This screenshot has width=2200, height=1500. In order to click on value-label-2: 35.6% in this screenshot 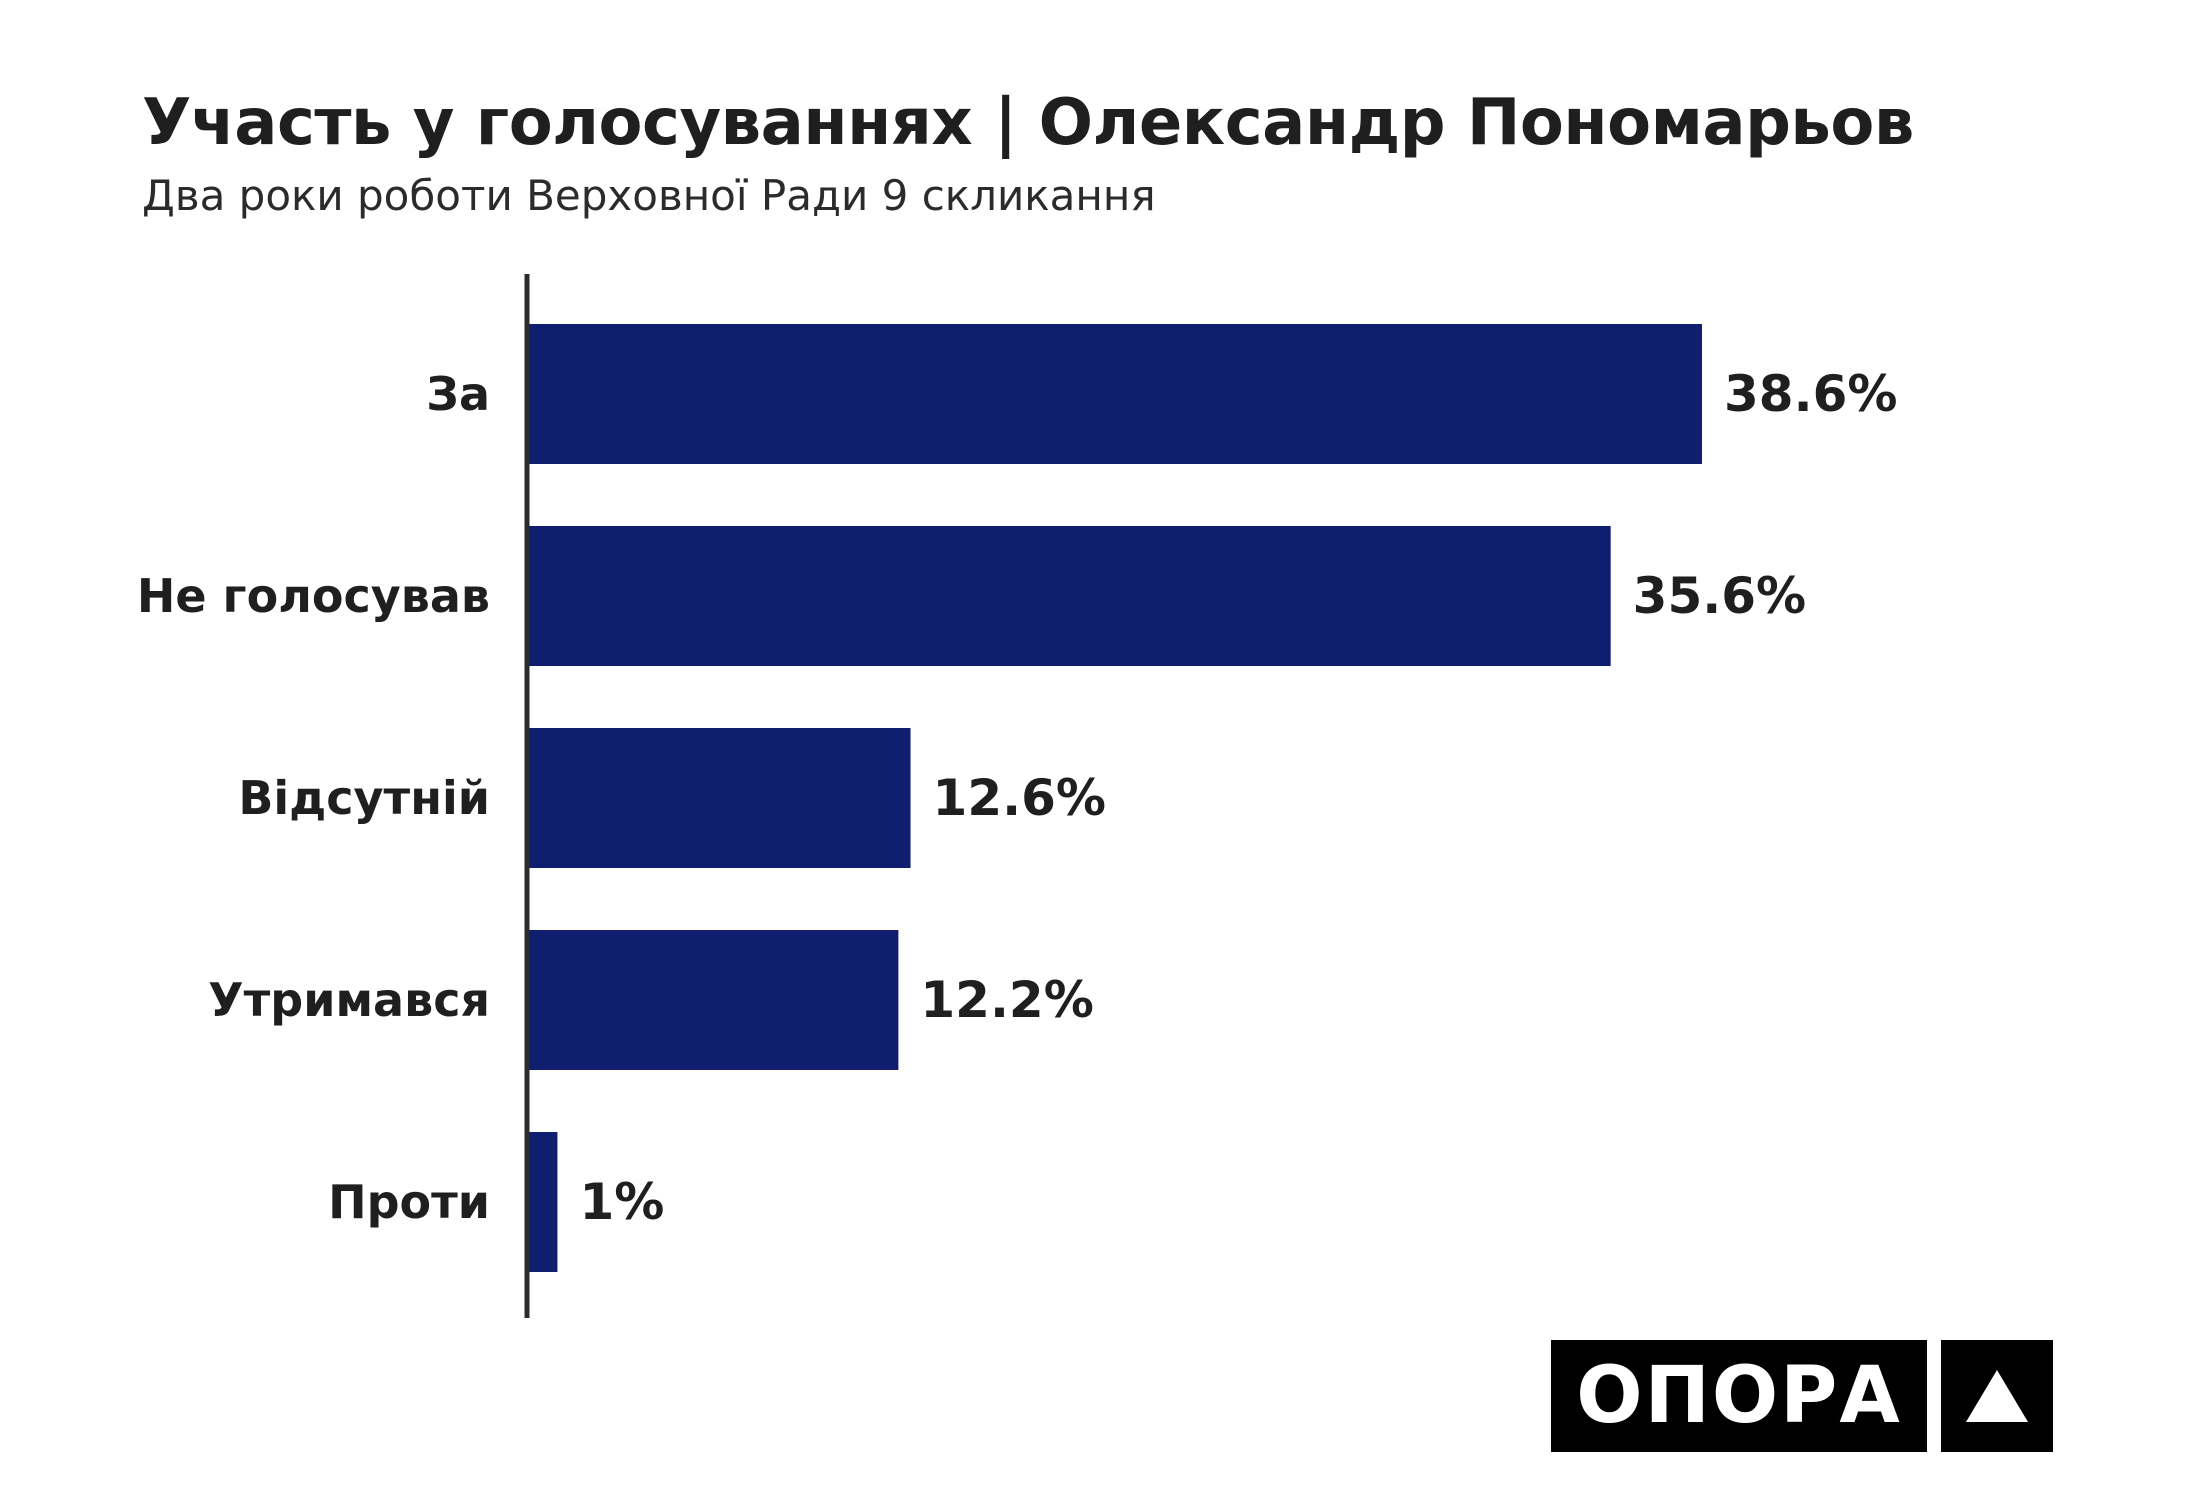, I will do `click(1719, 596)`.